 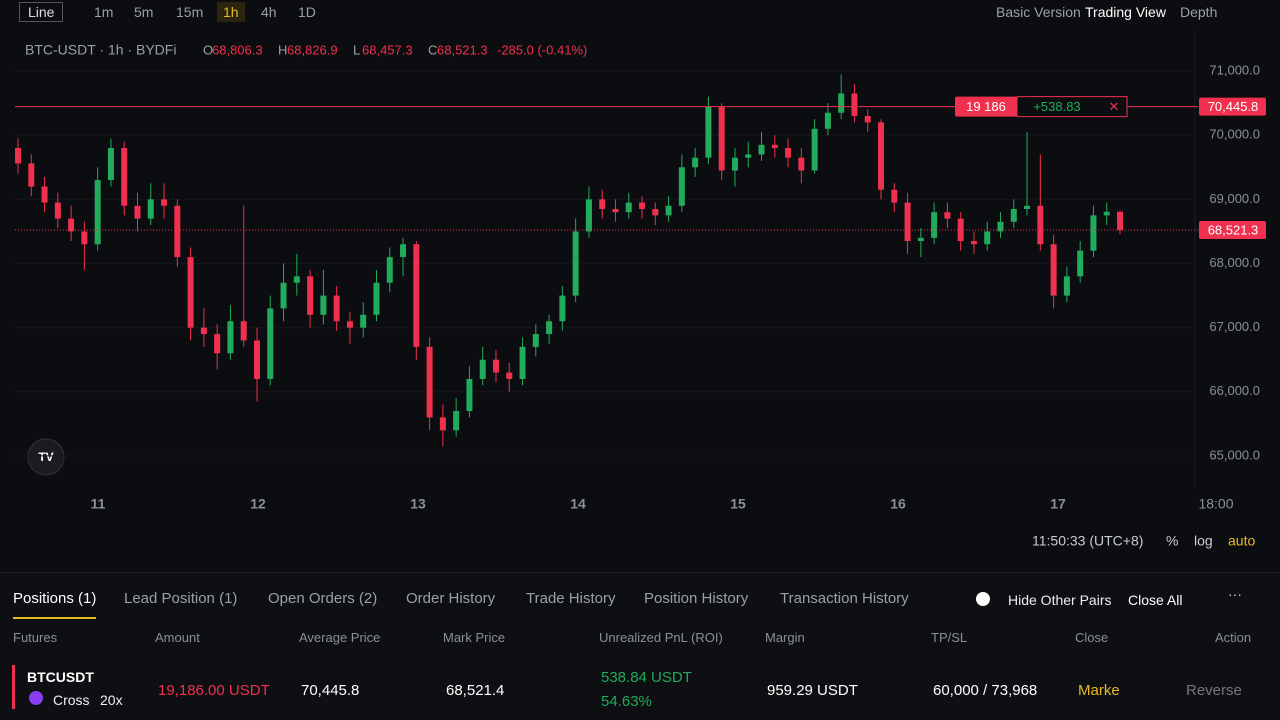 What do you see at coordinates (104, 12) in the screenshot?
I see `interval-button: 1m` at bounding box center [104, 12].